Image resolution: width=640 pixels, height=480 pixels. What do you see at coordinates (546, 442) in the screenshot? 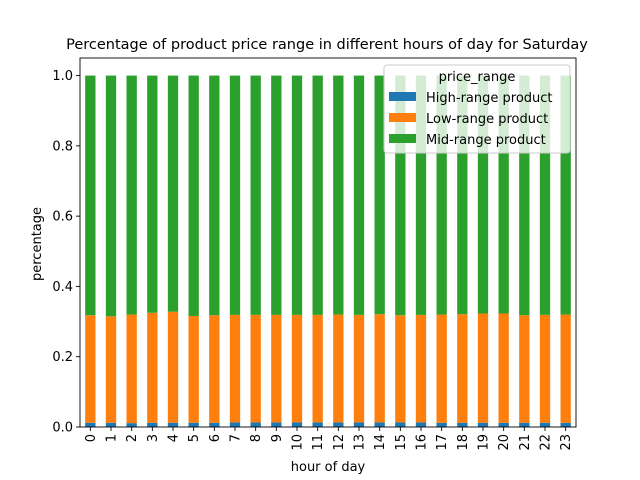
I see `x-tick-label: 22` at bounding box center [546, 442].